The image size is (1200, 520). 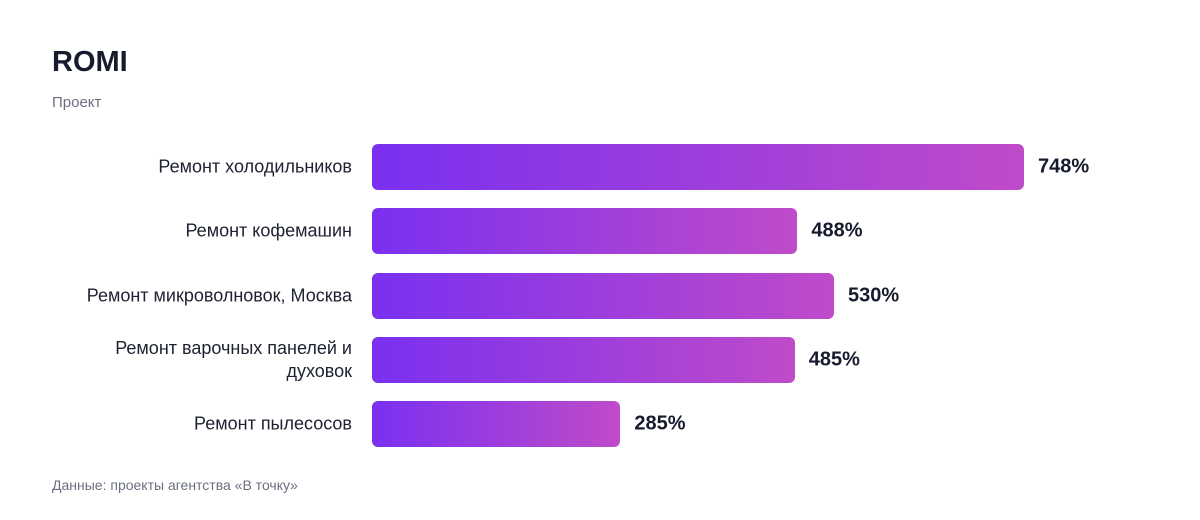 I want to click on category-label: Ремонт микроволновок, Москва, so click(x=219, y=295).